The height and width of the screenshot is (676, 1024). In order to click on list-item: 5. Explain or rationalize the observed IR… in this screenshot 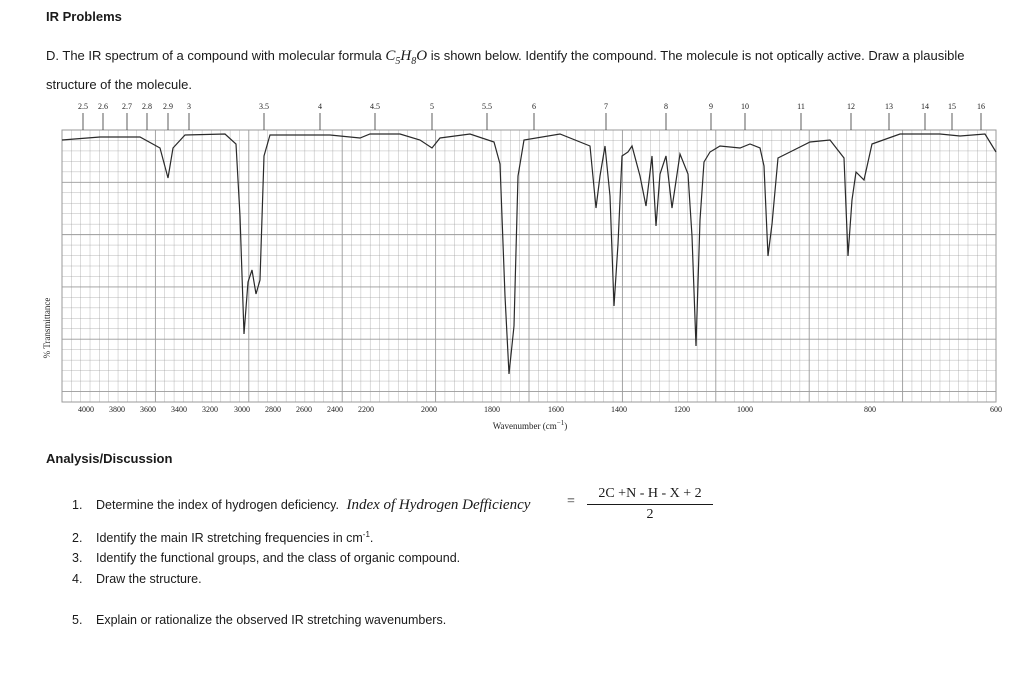, I will do `click(259, 620)`.